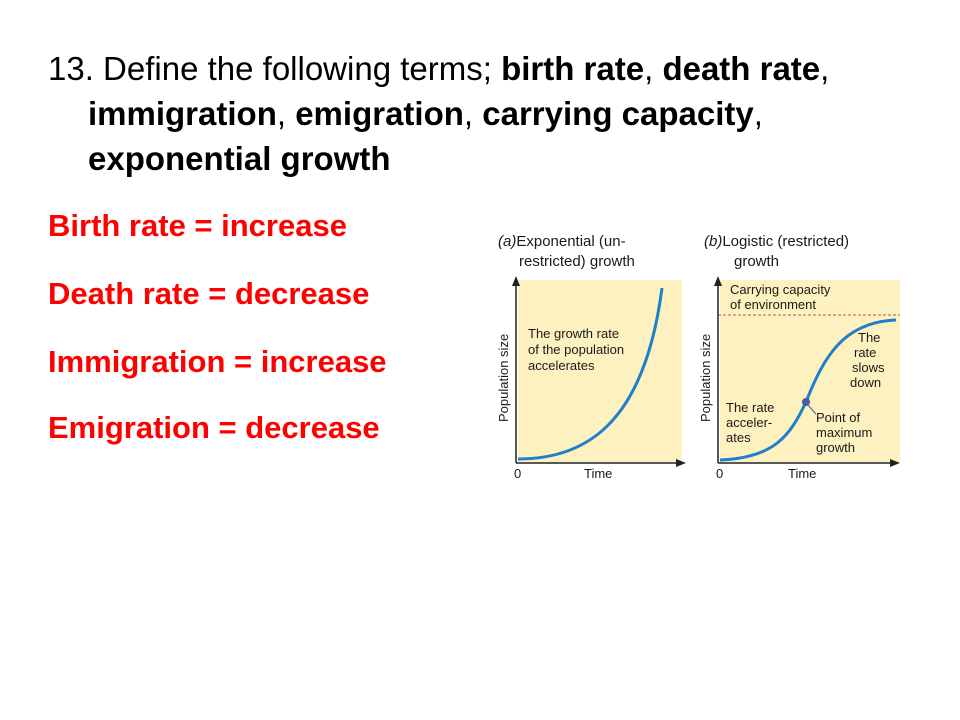  Describe the element at coordinates (705, 378) in the screenshot. I see `panel-b-y-axis-label: Population size` at that location.